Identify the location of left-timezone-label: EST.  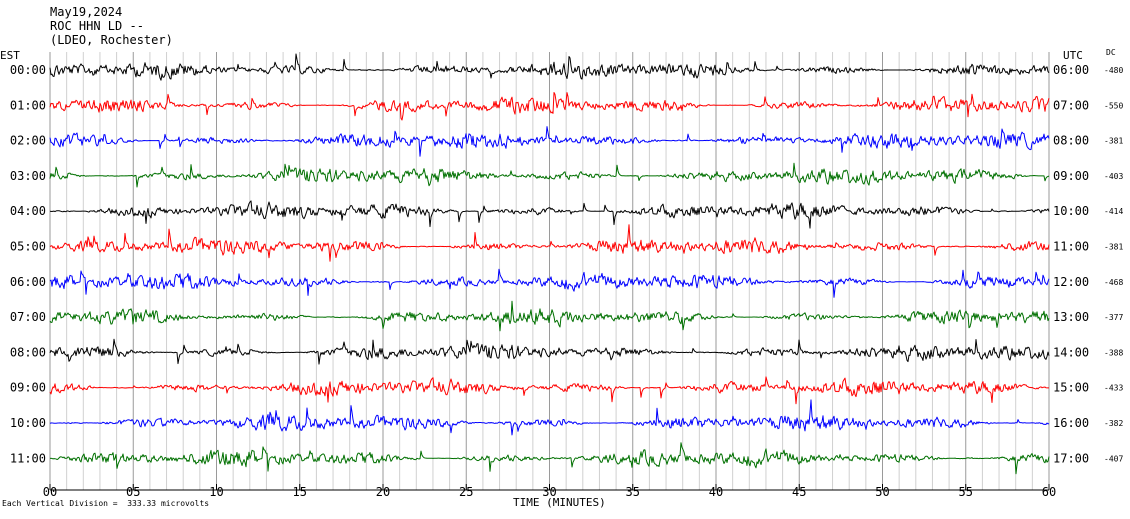
(10, 55).